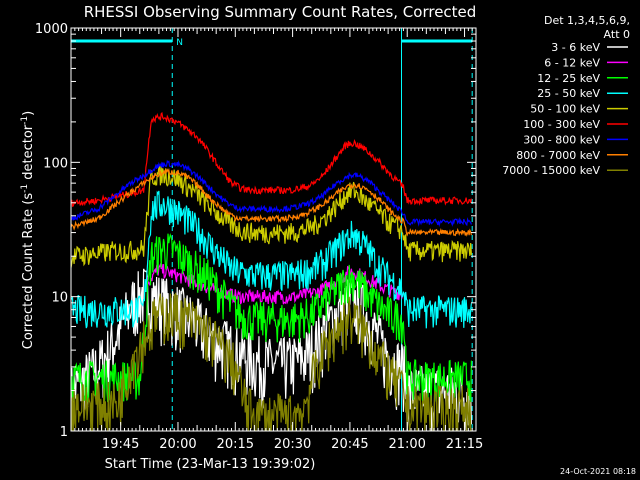 The width and height of the screenshot is (640, 480). I want to click on y-tick-label-1: 10, so click(59, 298).